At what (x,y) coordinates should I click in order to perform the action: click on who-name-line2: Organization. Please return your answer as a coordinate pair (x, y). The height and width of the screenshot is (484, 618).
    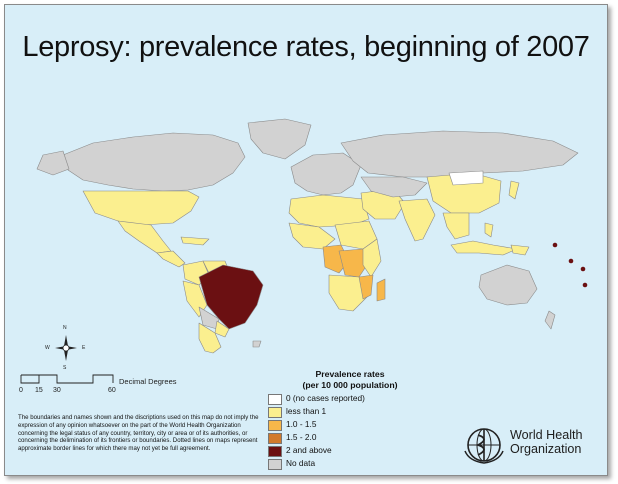
    Looking at the image, I should click on (546, 449).